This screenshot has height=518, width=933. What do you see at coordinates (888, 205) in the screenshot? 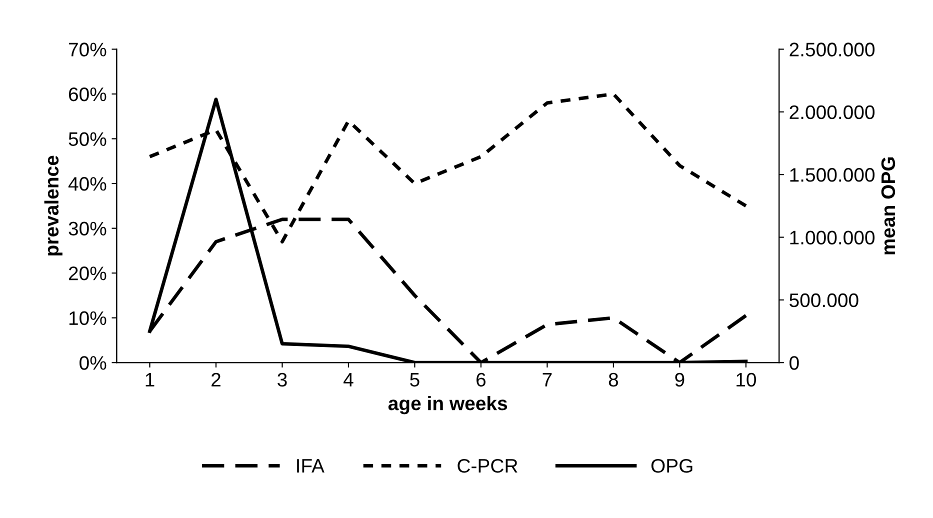
I see `y2-axis-title: mean OPG` at bounding box center [888, 205].